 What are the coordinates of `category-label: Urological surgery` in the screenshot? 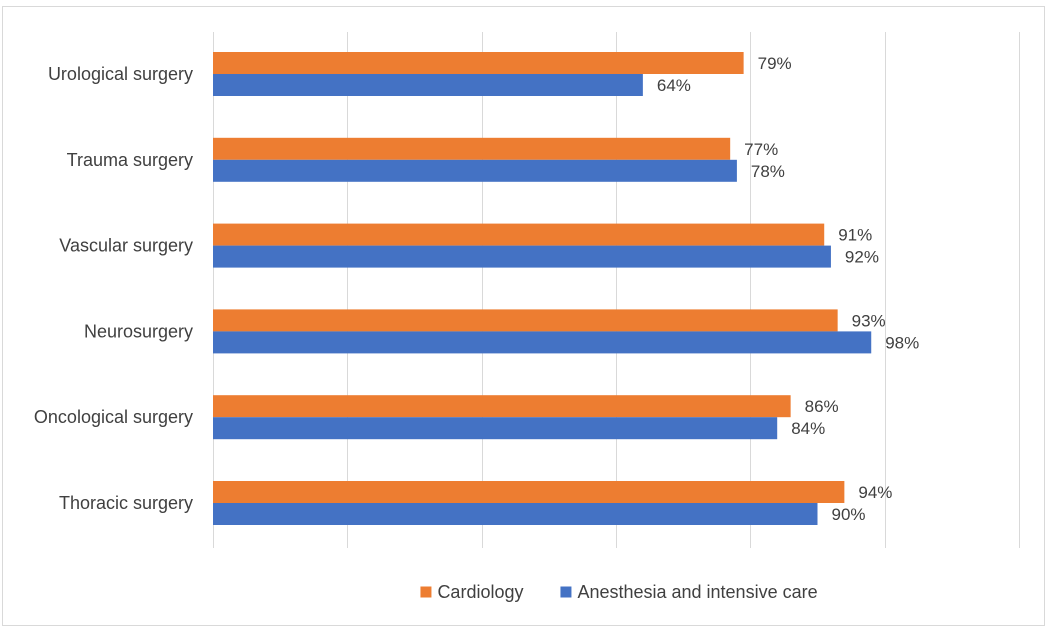 It's located at (120, 74).